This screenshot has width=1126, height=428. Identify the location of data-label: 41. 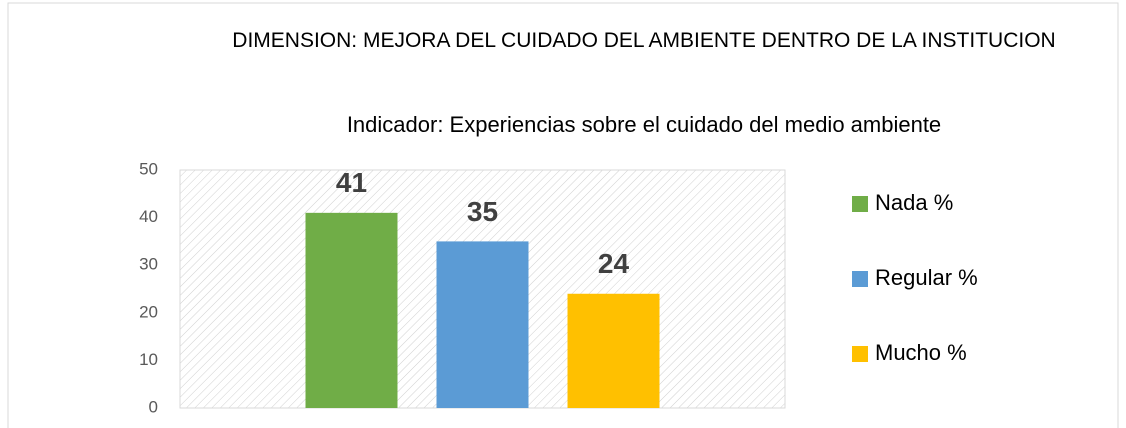
(351, 182).